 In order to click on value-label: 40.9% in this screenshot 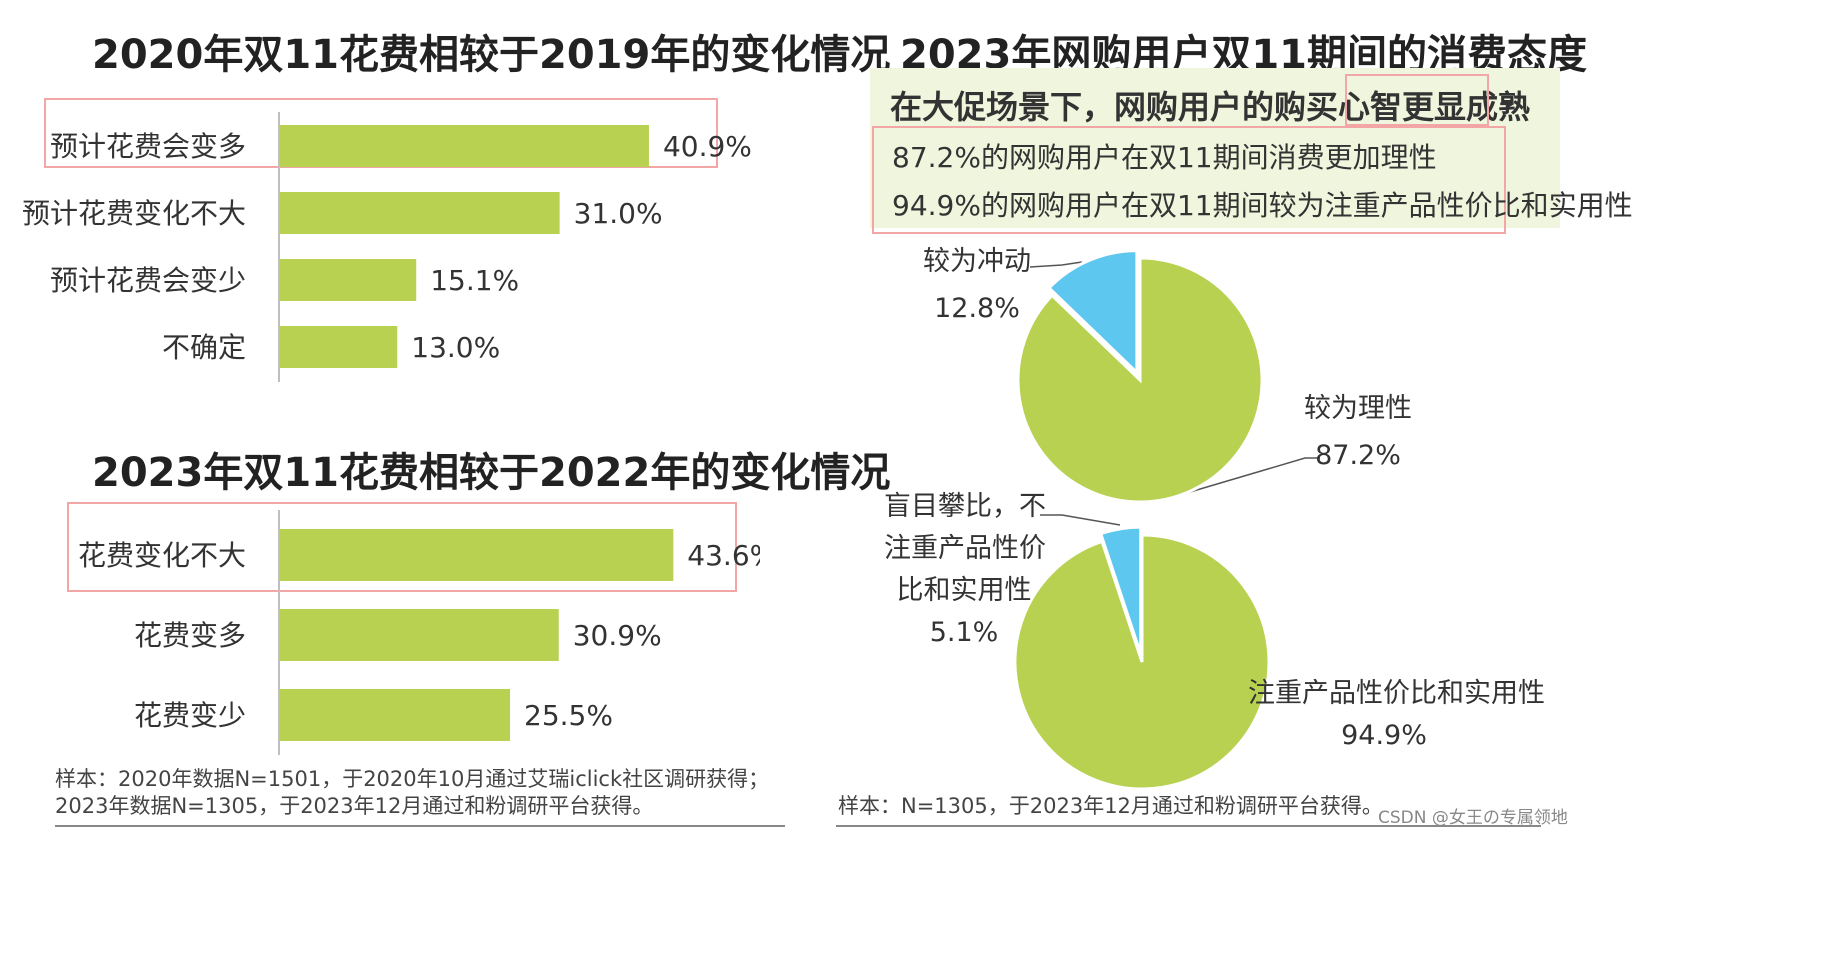, I will do `click(707, 146)`.